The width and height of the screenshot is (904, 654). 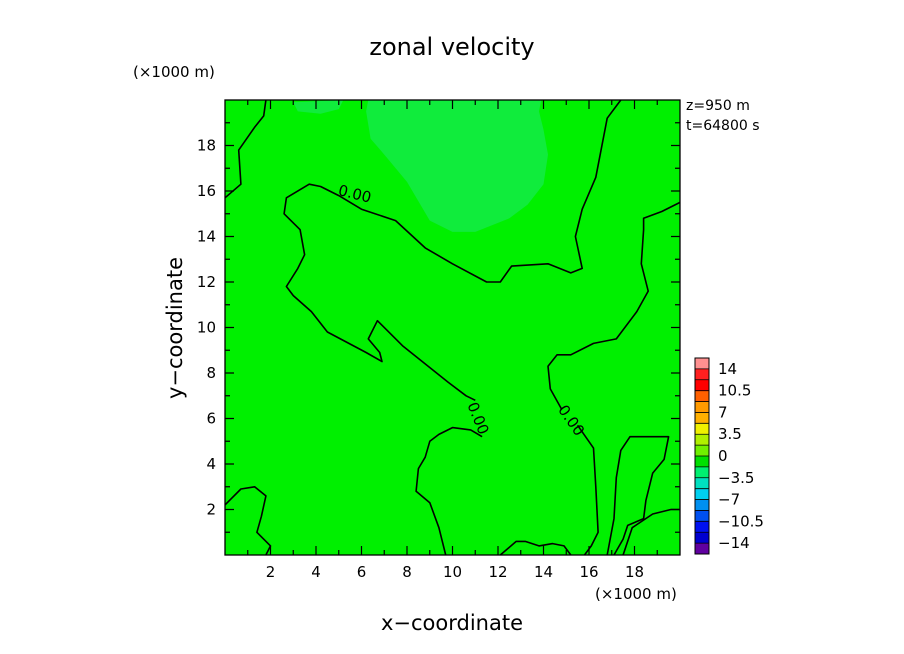 What do you see at coordinates (211, 419) in the screenshot?
I see `y-tick-label: 6` at bounding box center [211, 419].